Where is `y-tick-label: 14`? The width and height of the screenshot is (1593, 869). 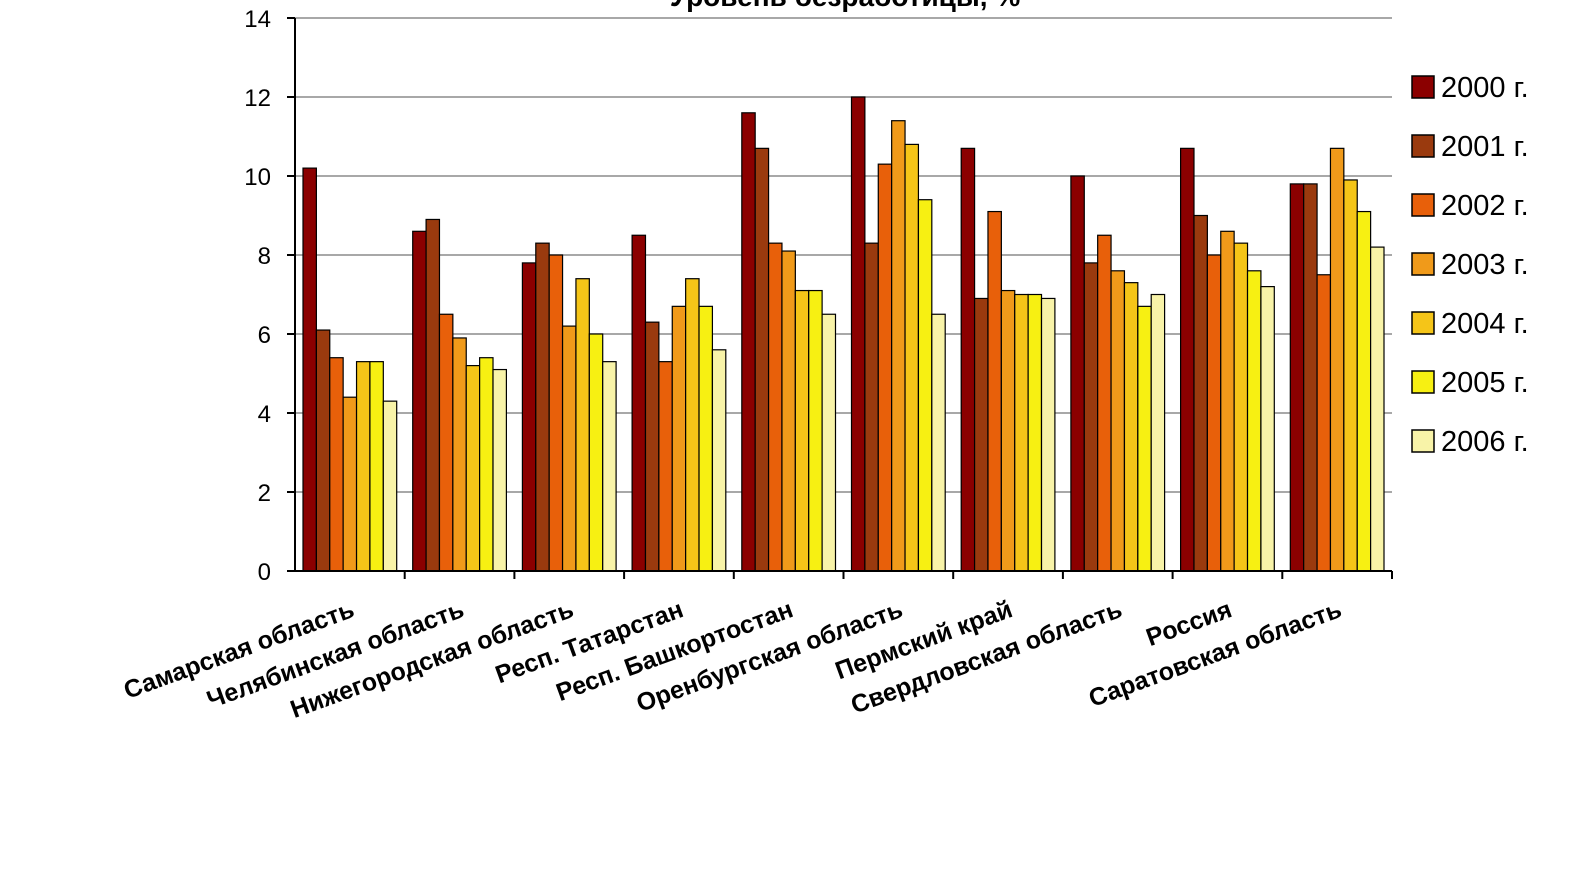
y-tick-label: 14 is located at coordinates (257, 19).